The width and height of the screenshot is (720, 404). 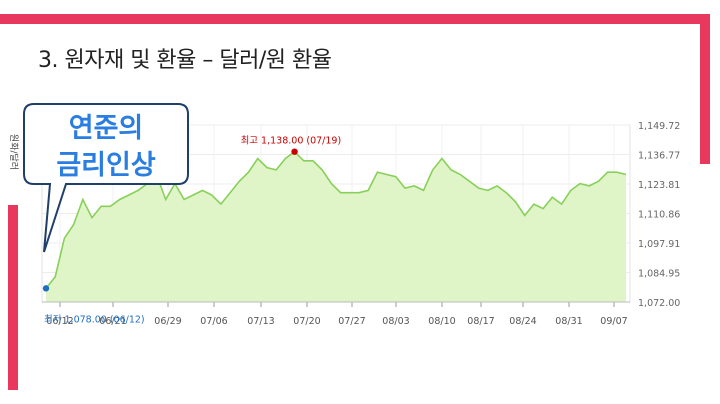 I want to click on y-tick-label: 1,072.00, so click(x=659, y=303).